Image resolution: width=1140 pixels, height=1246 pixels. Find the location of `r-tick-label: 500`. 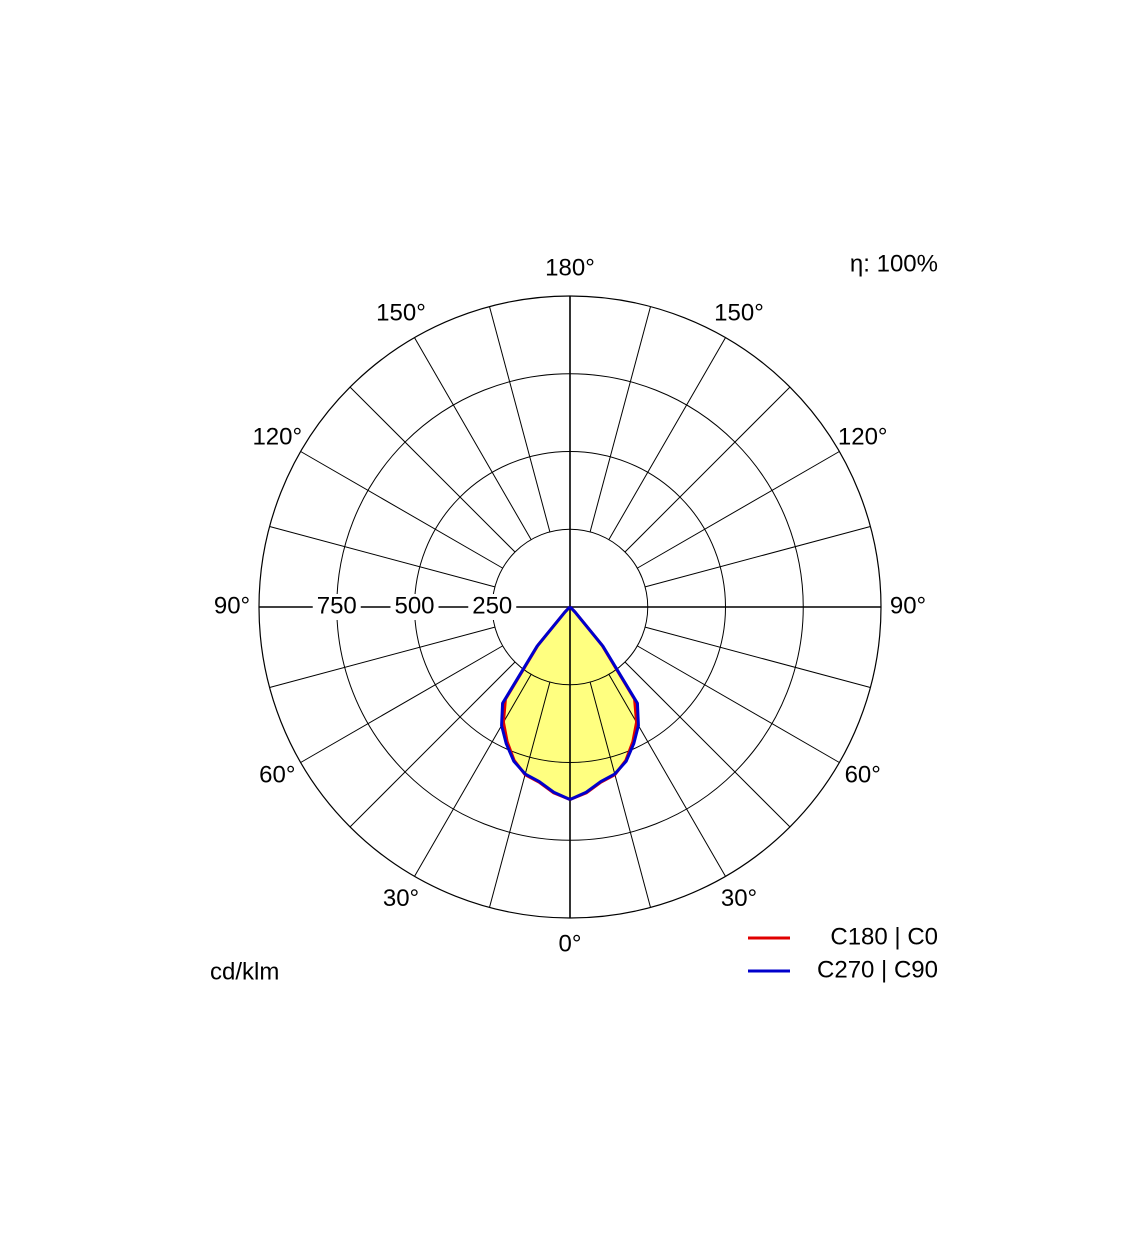

r-tick-label: 500 is located at coordinates (414, 605).